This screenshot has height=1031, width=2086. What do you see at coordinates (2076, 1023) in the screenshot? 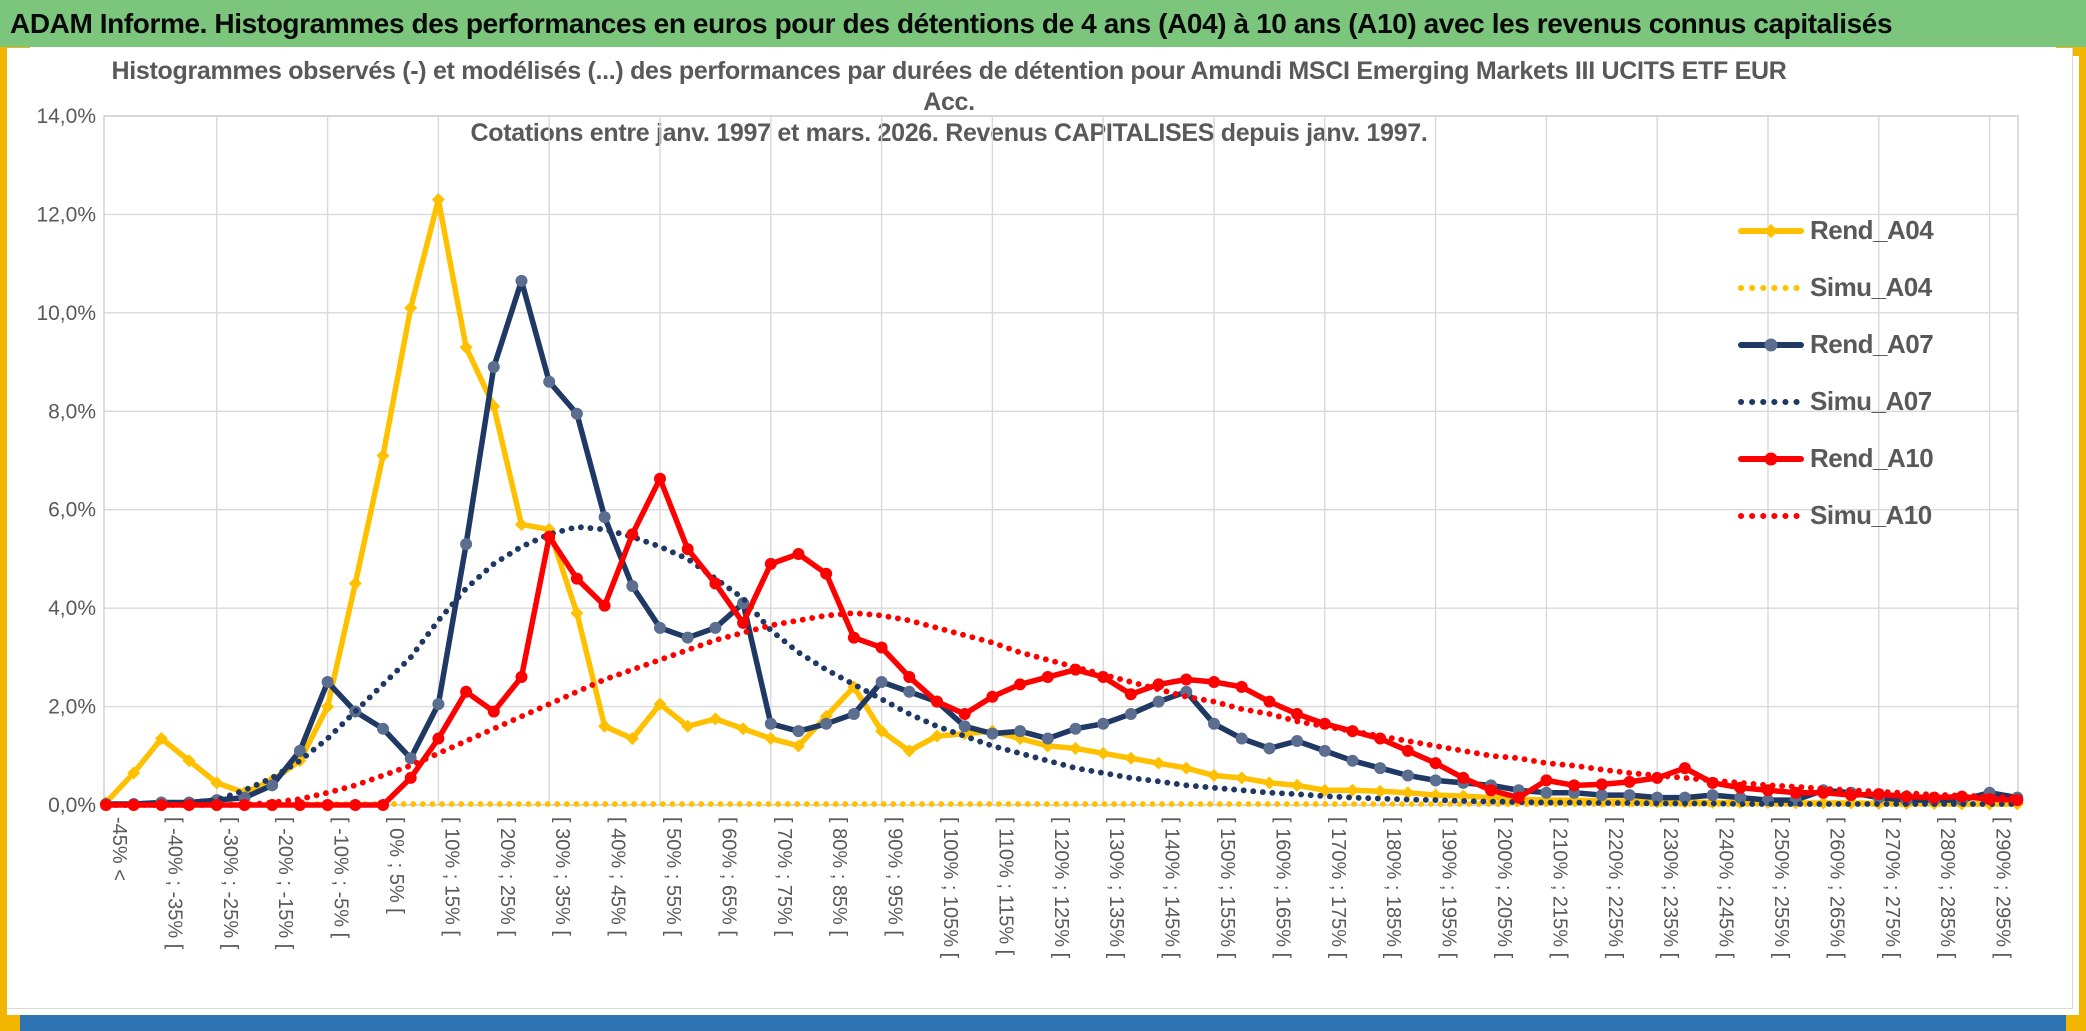
I see `gold-corner-bottom-right` at bounding box center [2076, 1023].